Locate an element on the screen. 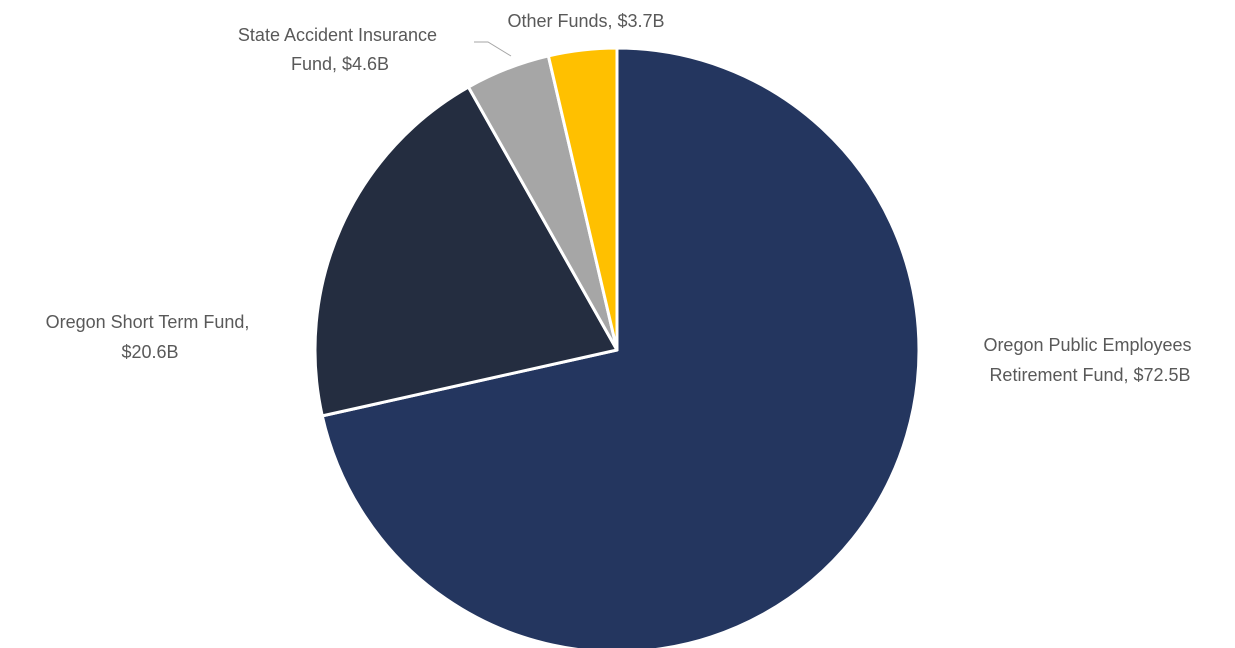 The image size is (1235, 648). leader-line-saif is located at coordinates (493, 49).